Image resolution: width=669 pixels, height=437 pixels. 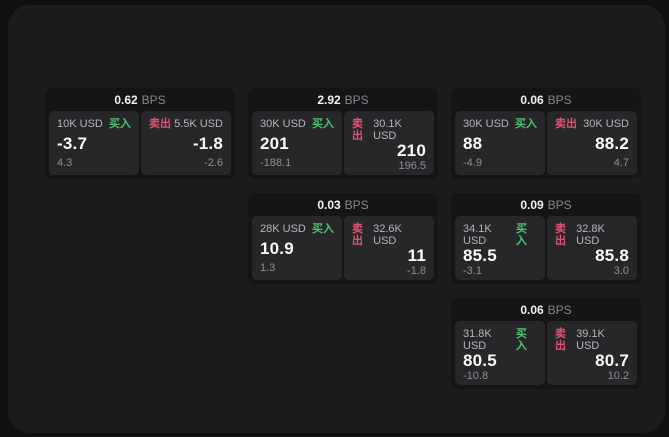 I want to click on sell-pane: 卖出 32.6K USD 11 -1.8, so click(x=389, y=248).